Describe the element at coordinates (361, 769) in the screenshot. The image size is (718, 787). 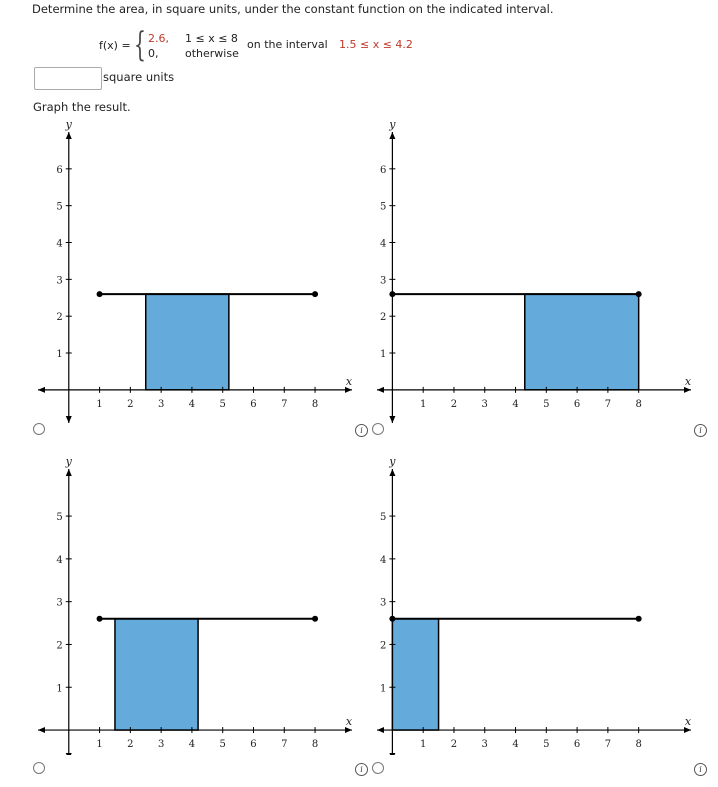
I see `option-3-info-icon: i` at that location.